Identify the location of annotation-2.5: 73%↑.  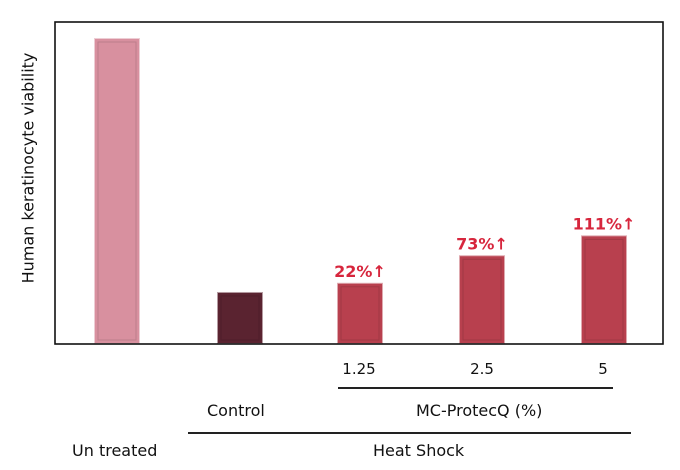
(482, 243).